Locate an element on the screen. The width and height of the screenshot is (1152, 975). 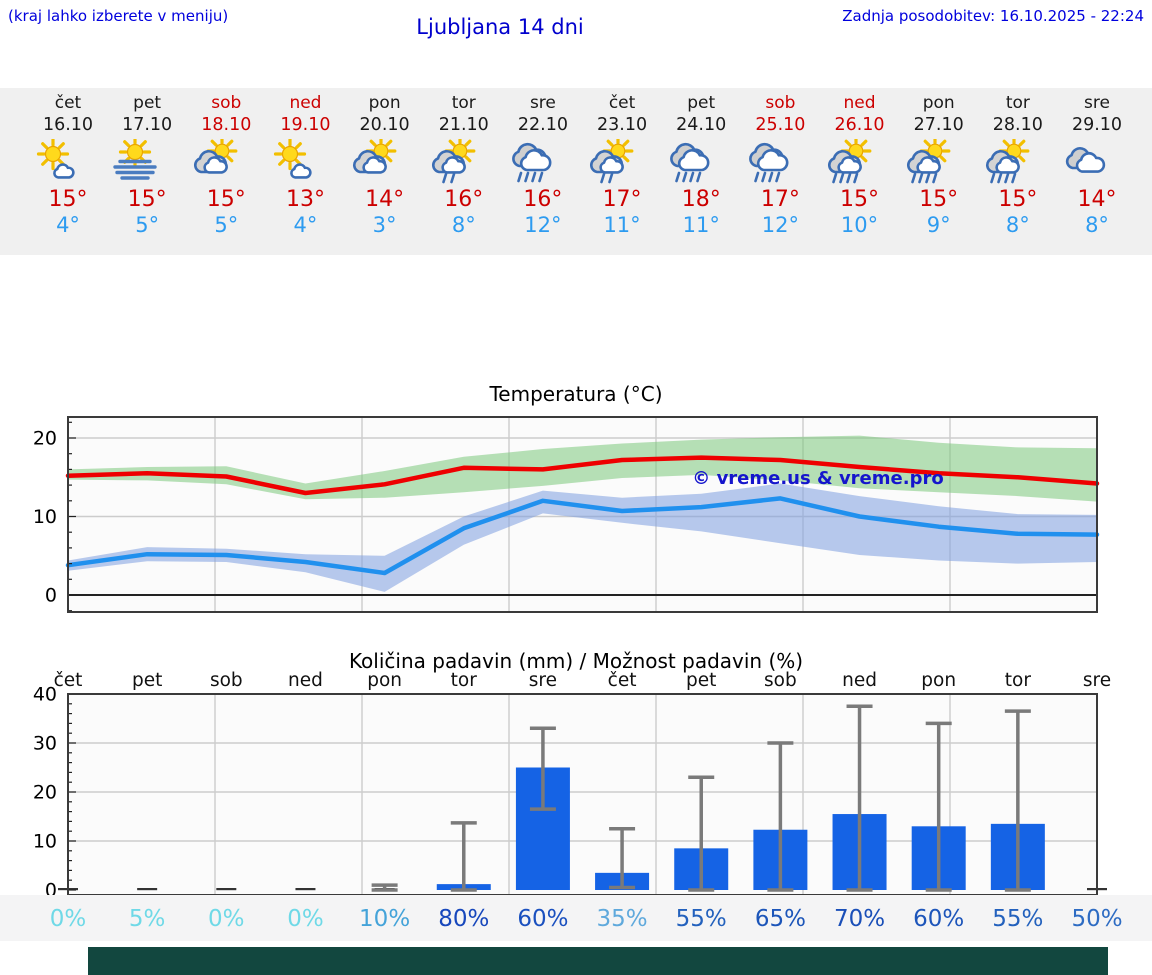
forecast-day-29.10: sre 29.10 14° 8° is located at coordinates (1097, 163).